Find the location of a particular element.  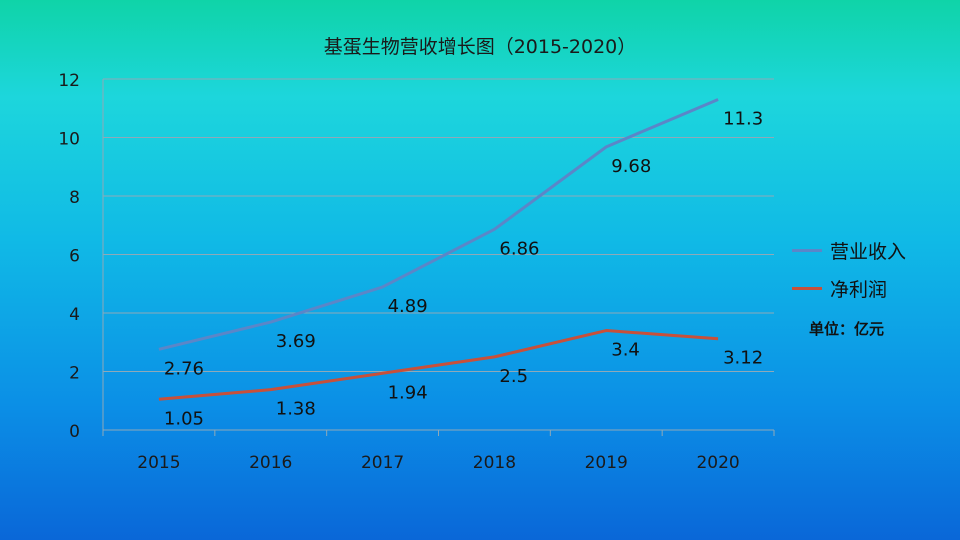

data-label: 3.4 is located at coordinates (625, 350).